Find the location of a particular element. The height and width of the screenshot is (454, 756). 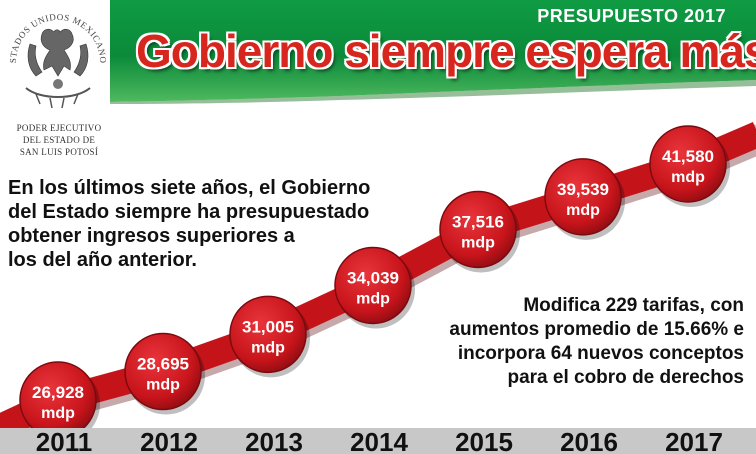

data-point: 37,516 mdp is located at coordinates (479, 231).